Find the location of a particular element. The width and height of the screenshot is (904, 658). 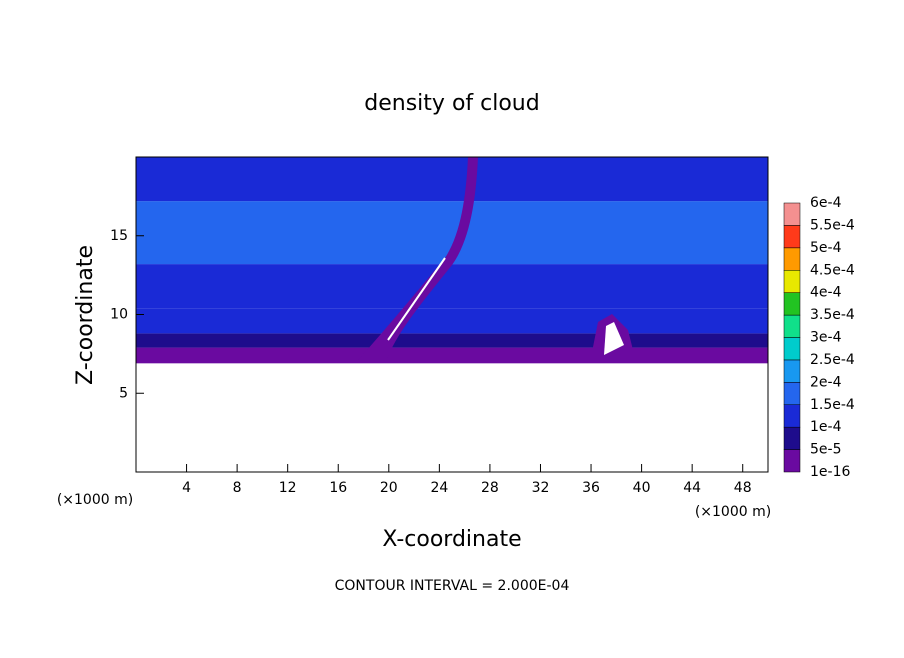

colorbar-label: 3e-4 is located at coordinates (826, 338).